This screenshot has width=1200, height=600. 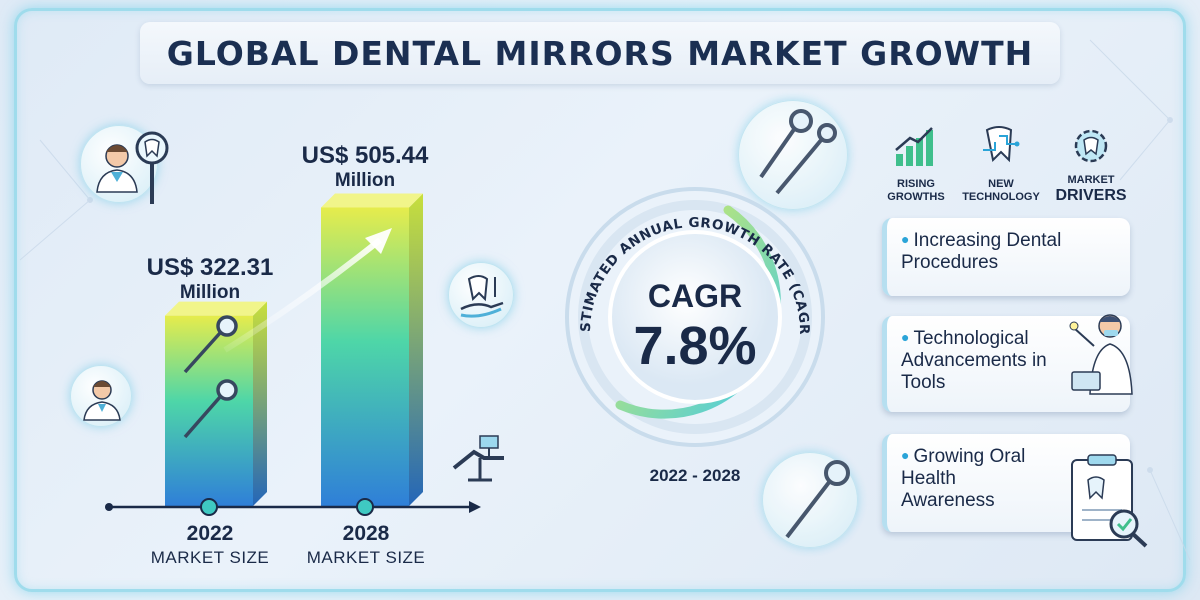 What do you see at coordinates (209, 507) in the screenshot?
I see `x-tick-marker-2022` at bounding box center [209, 507].